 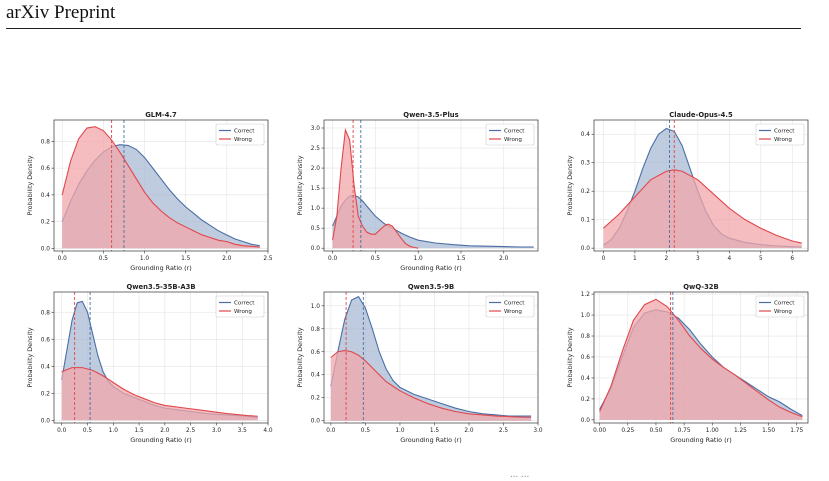 I want to click on y-tick-label: 1.2, so click(x=586, y=295).